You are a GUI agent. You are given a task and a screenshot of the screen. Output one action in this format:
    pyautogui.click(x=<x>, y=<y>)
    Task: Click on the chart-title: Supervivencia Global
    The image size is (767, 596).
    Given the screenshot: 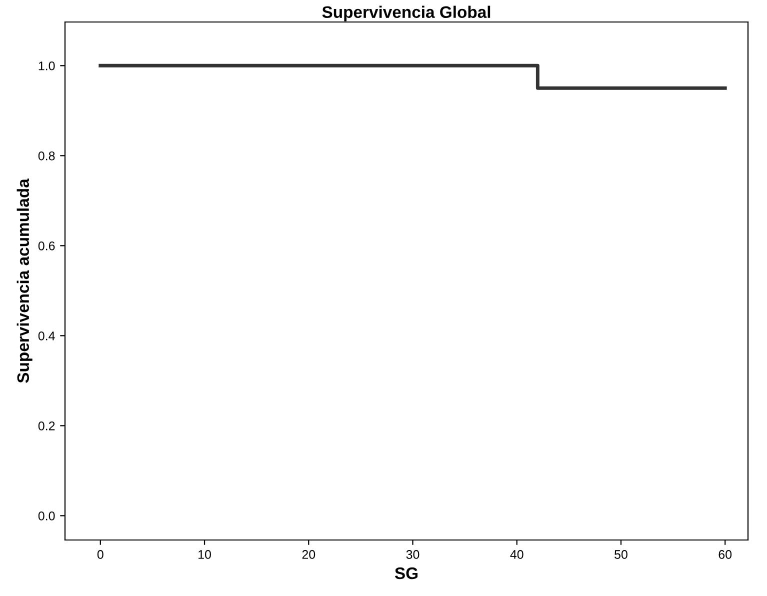 What is the action you would take?
    pyautogui.click(x=406, y=14)
    